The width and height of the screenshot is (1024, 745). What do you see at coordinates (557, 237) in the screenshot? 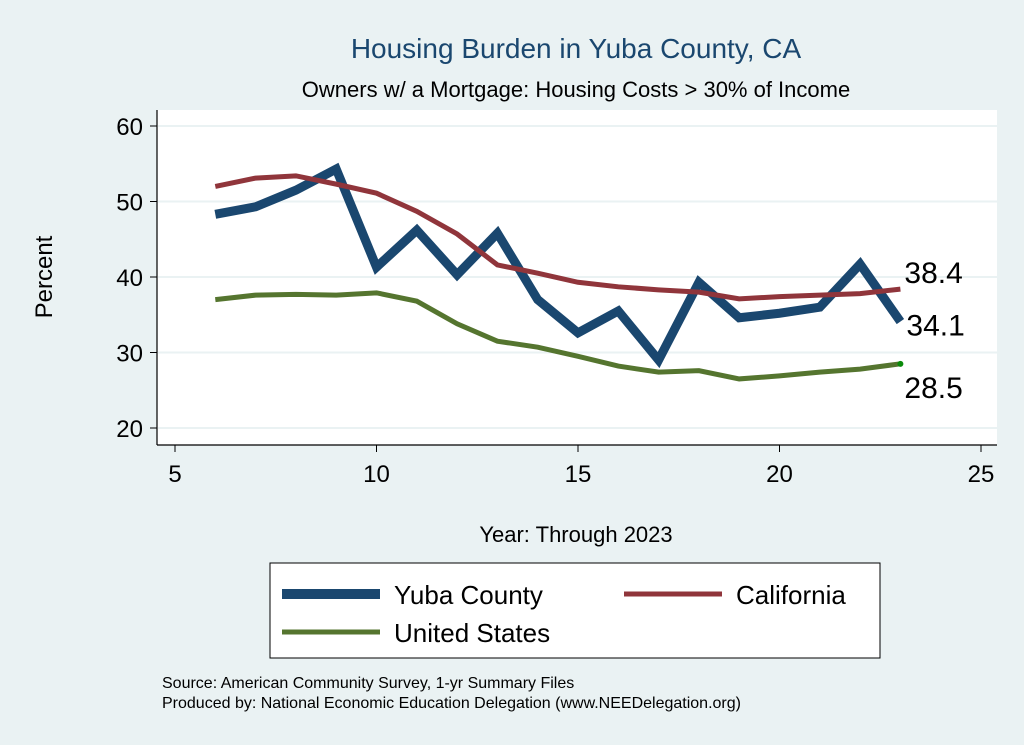
I see `series-line-california` at bounding box center [557, 237].